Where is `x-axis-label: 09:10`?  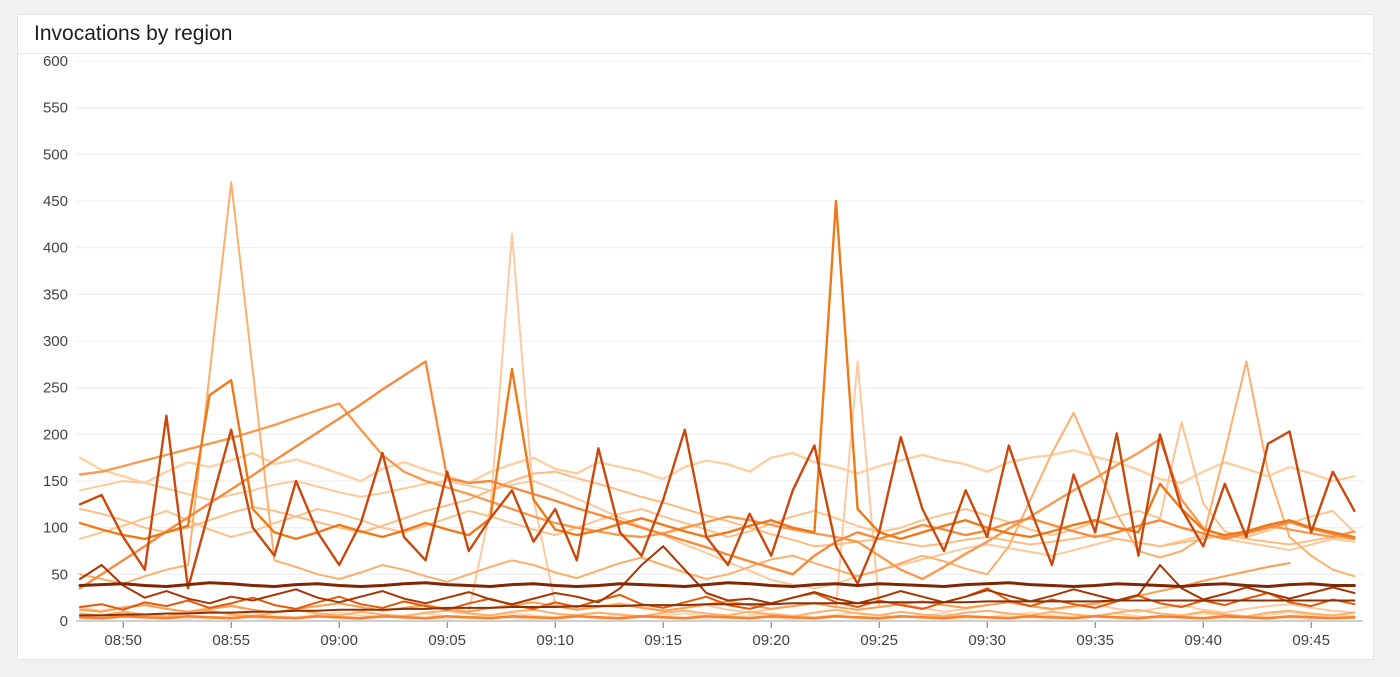
x-axis-label: 09:10 is located at coordinates (555, 640).